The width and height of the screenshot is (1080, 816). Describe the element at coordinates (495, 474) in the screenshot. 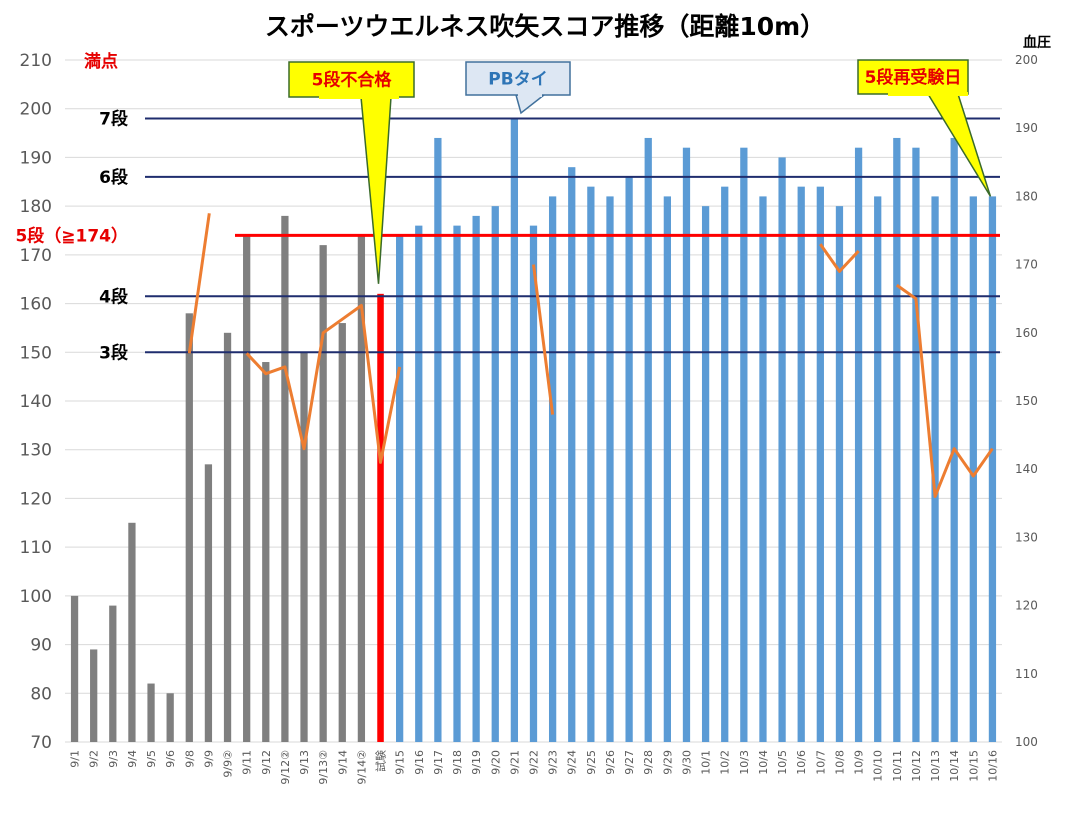

I see `bar-9/20` at that location.